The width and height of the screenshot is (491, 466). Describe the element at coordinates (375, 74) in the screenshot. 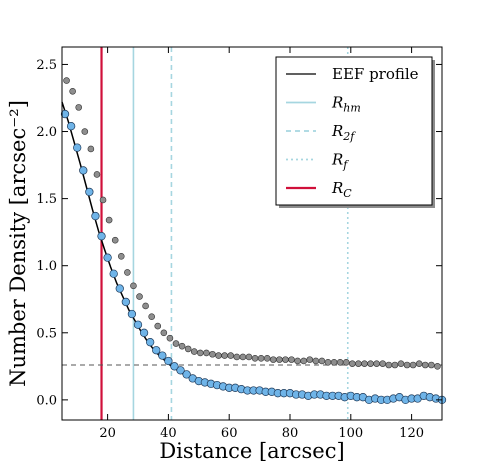

I see `legend-label: EEF profile` at that location.